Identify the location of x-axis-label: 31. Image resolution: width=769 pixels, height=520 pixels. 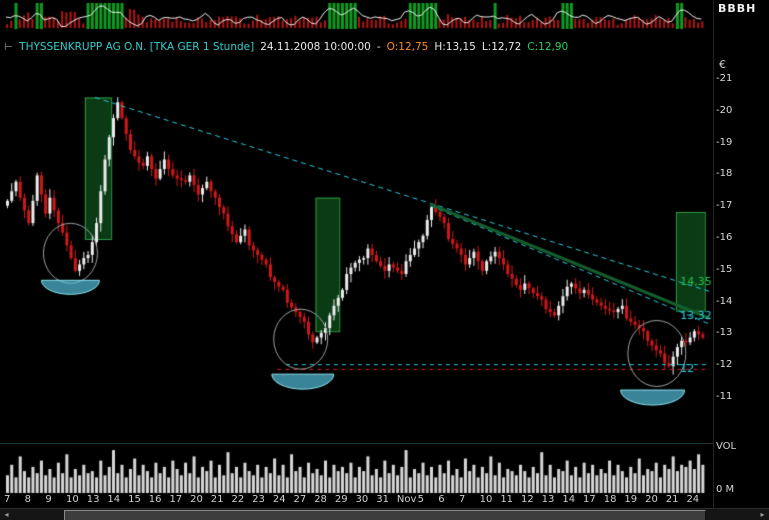
(382, 499).